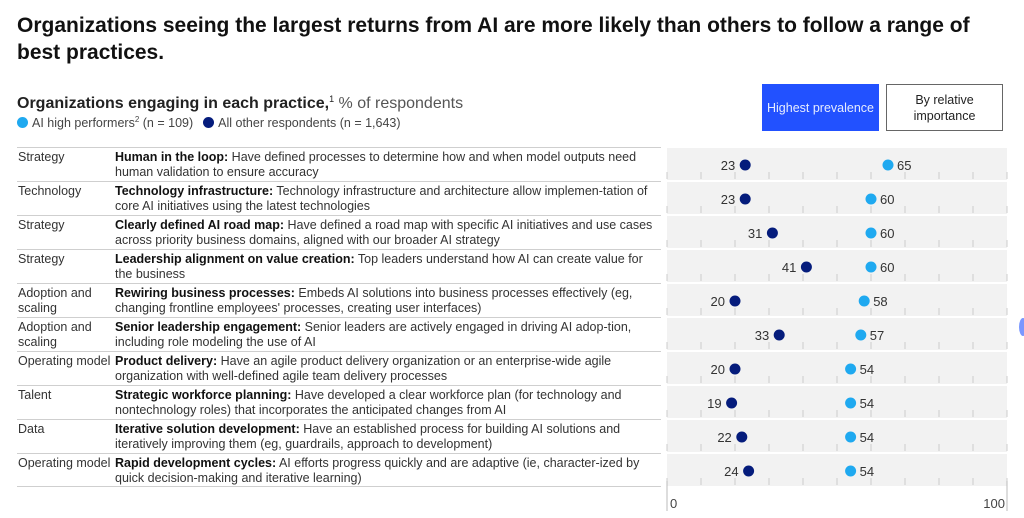 The height and width of the screenshot is (518, 1024). What do you see at coordinates (789, 267) in the screenshot?
I see `label-other-respondents: 41` at bounding box center [789, 267].